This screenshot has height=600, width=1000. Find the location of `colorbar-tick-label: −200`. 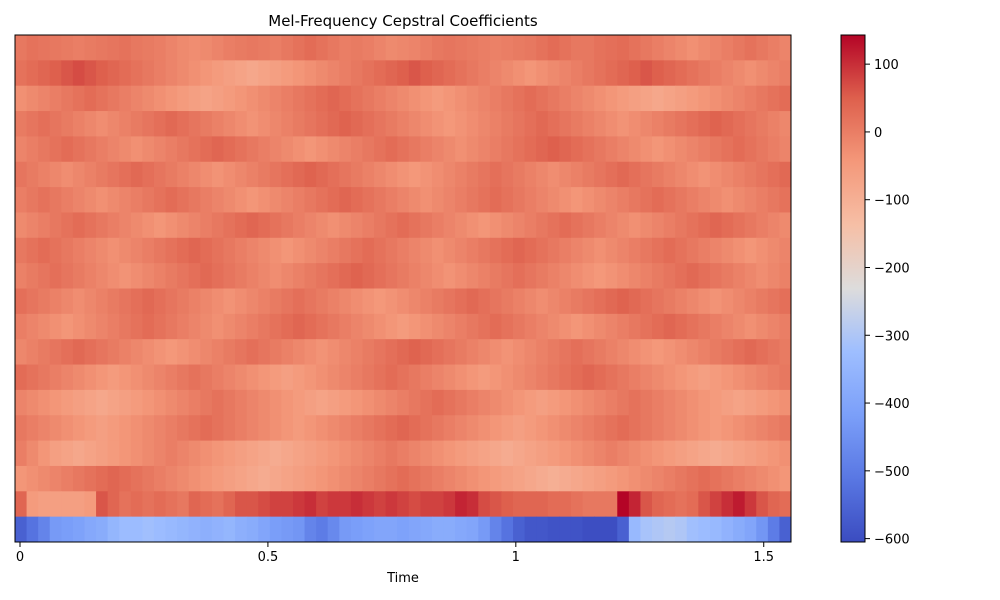

colorbar-tick-label: −200 is located at coordinates (892, 268).